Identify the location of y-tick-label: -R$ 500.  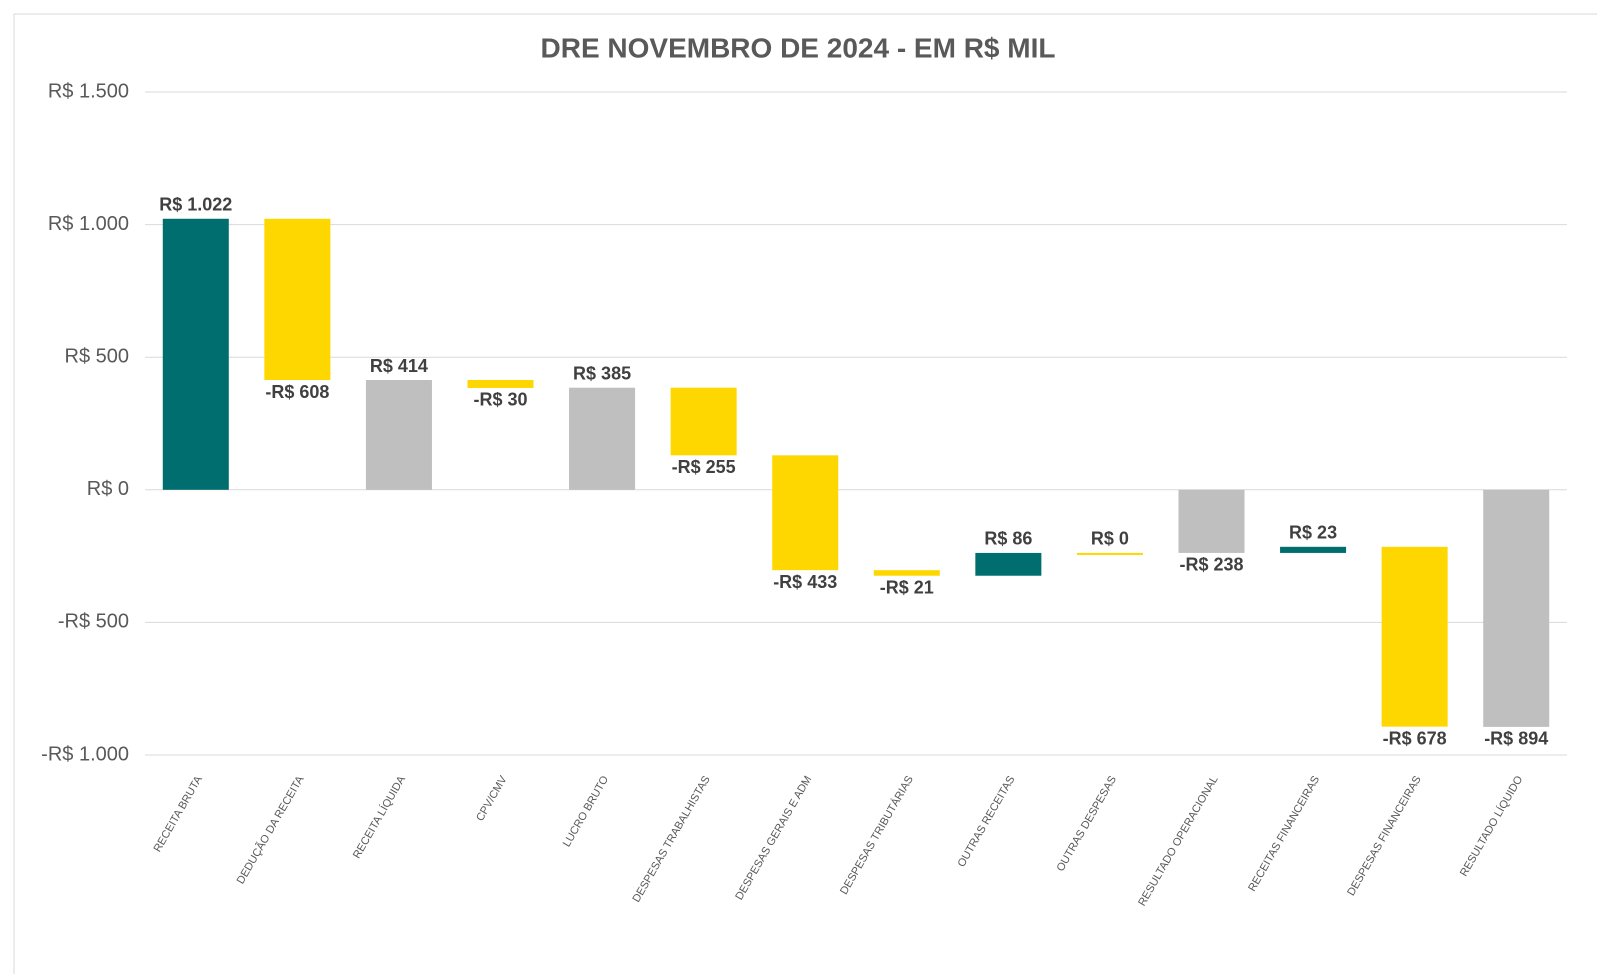
(93, 622).